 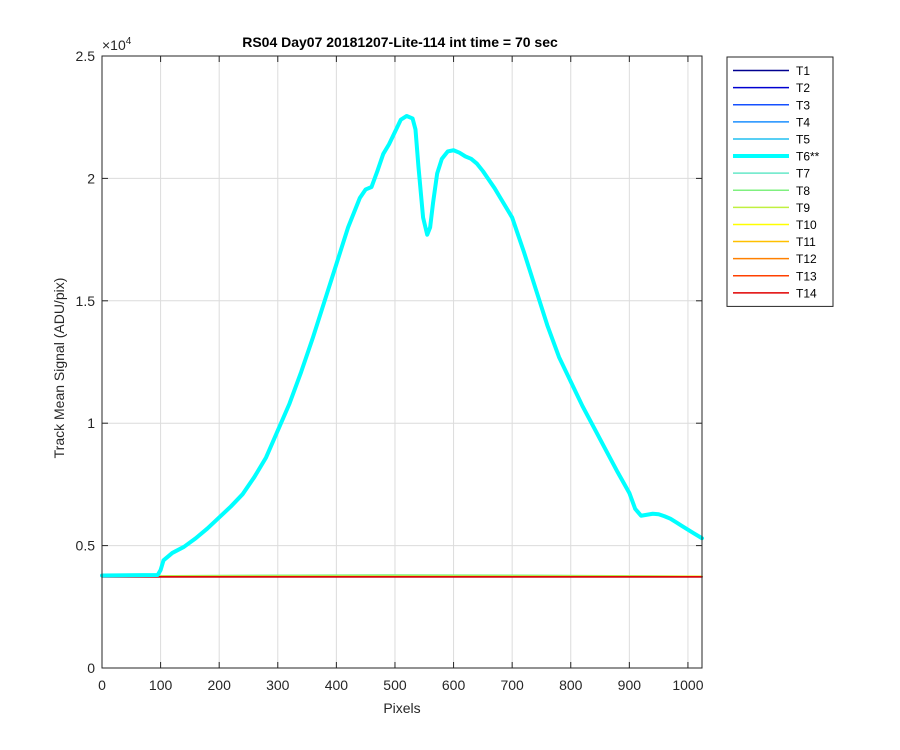 I want to click on legend-item: T5, so click(x=771, y=139).